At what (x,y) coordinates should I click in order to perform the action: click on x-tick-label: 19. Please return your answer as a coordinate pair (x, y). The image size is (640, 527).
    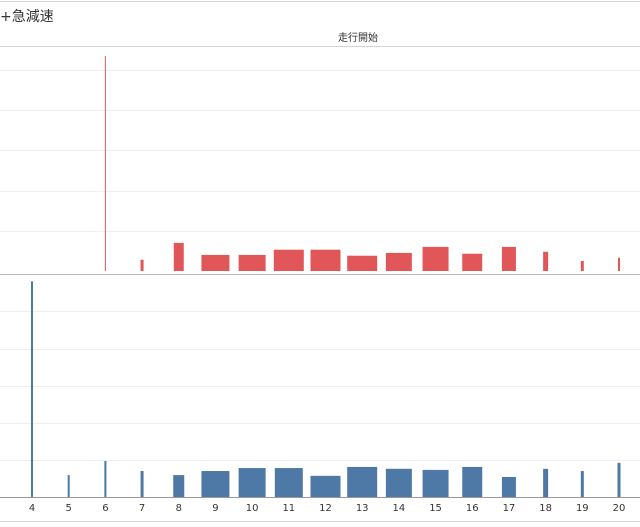
    Looking at the image, I should click on (582, 508).